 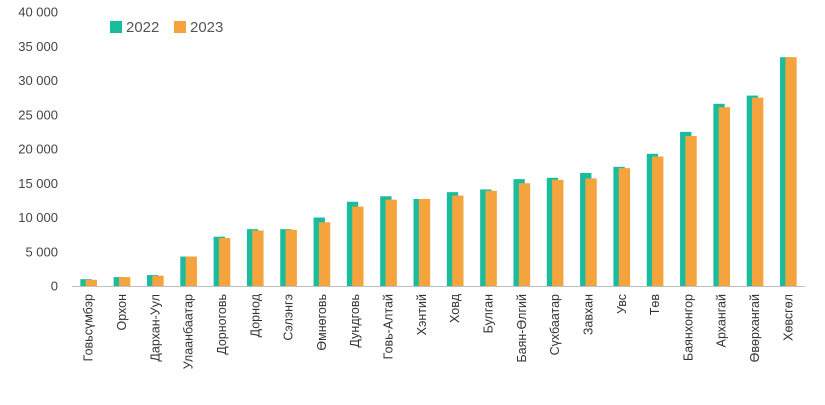 What do you see at coordinates (155, 328) in the screenshot?
I see `x-tick-label: Дархан-Уул` at bounding box center [155, 328].